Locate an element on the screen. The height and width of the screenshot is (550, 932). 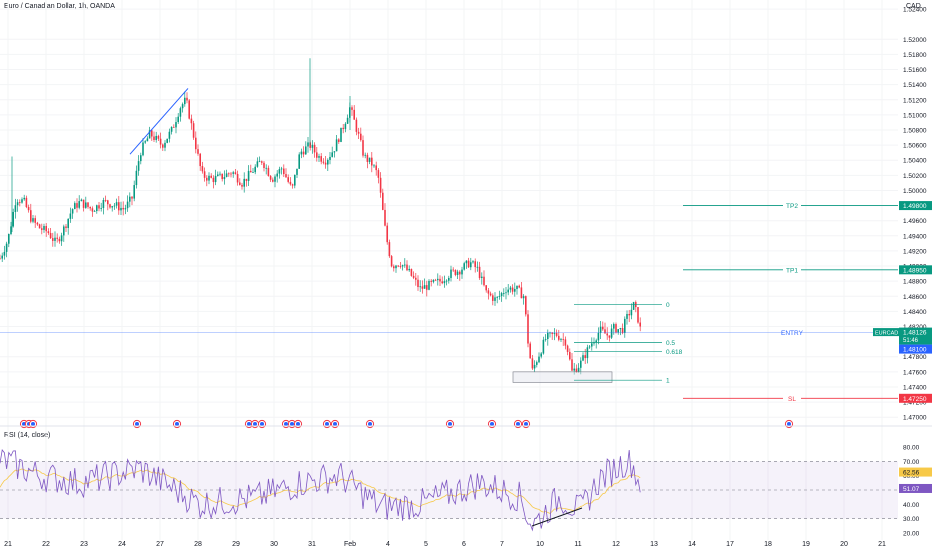
y-tick-label: 1.48800 is located at coordinates (915, 282).